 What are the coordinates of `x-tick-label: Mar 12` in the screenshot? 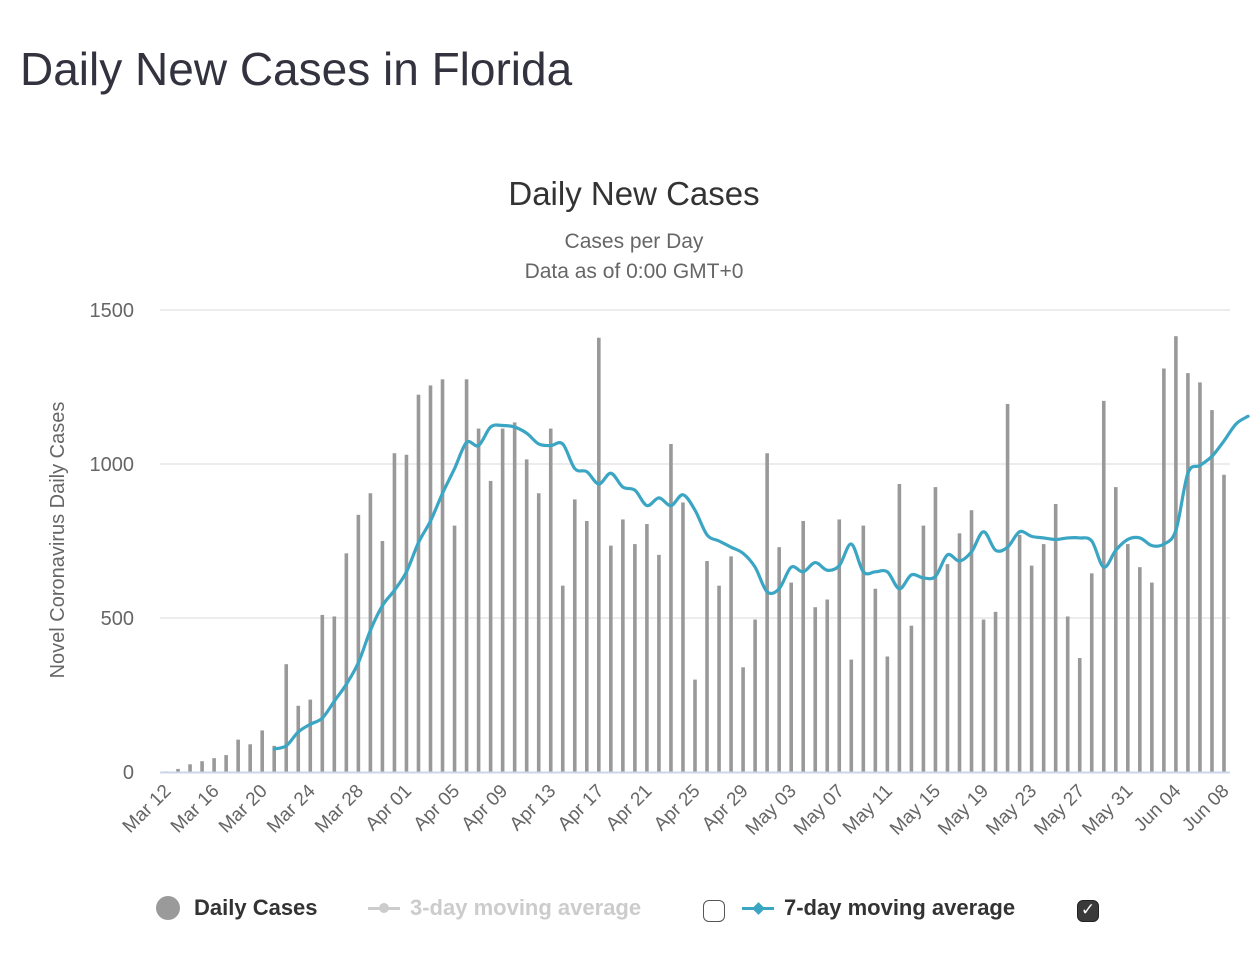 It's located at (147, 809).